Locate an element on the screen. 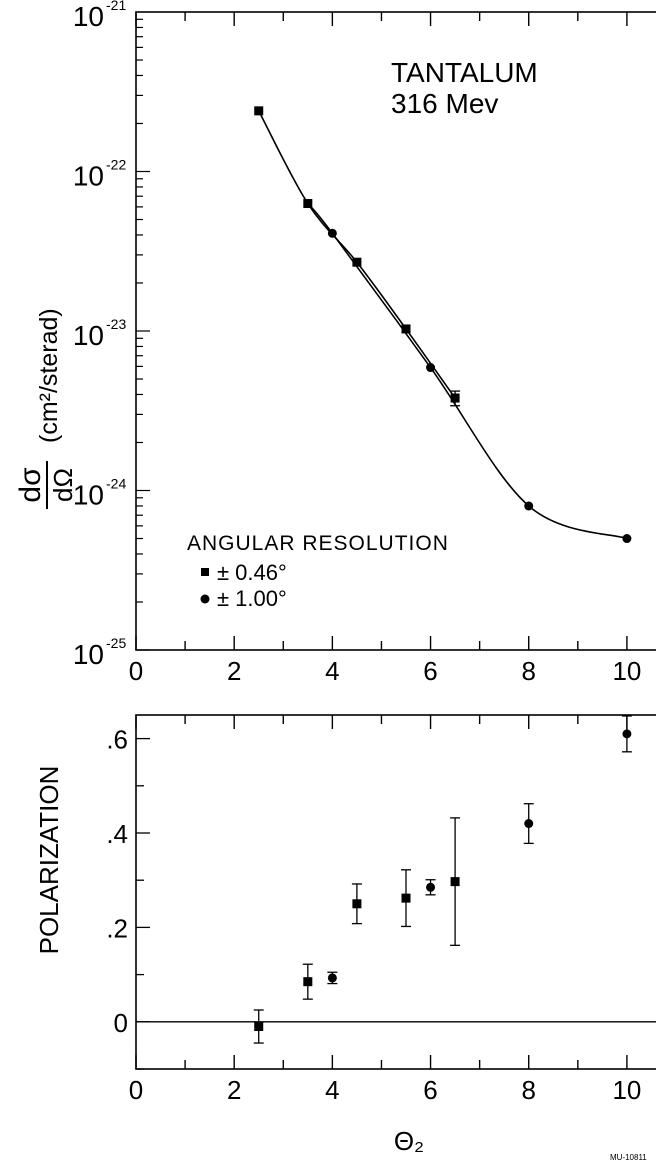 The image size is (656, 1163). top-x-tick-label: 8 is located at coordinates (528, 671).